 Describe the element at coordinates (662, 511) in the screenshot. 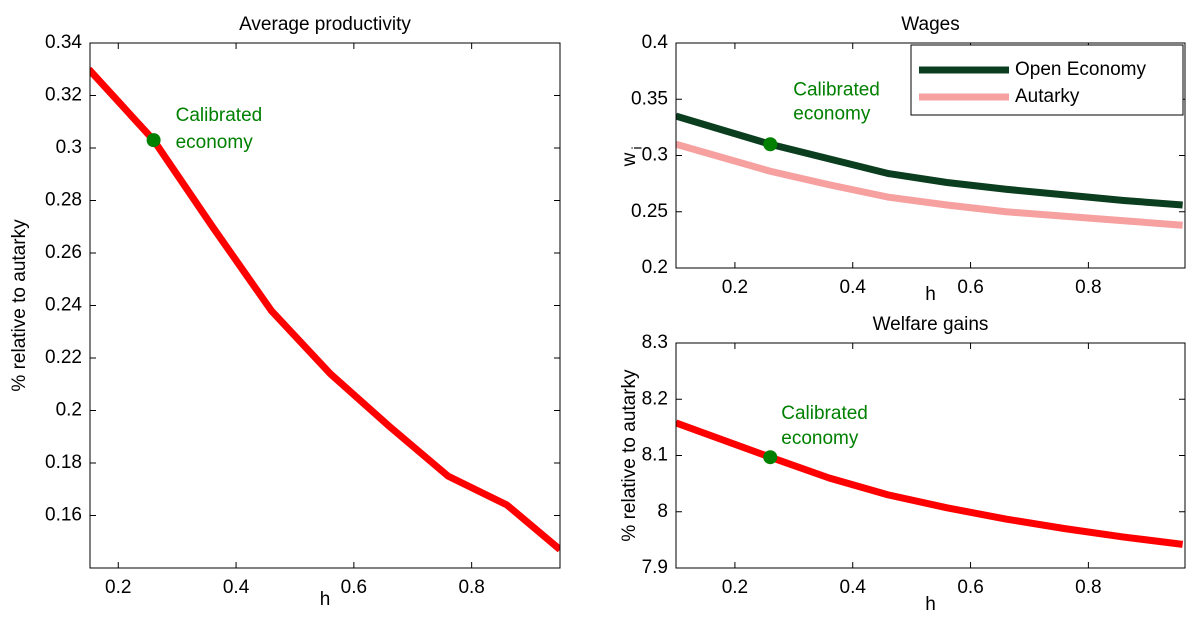

I see `y-tick-label: 8` at that location.